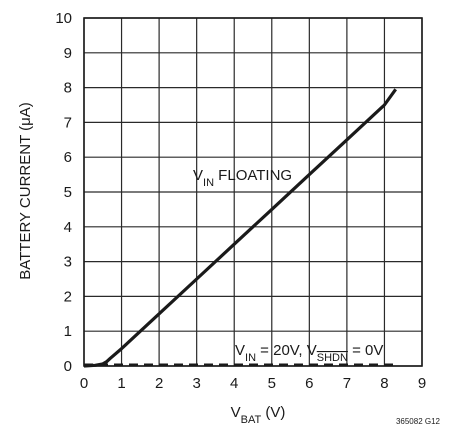 The width and height of the screenshot is (458, 425). What do you see at coordinates (242, 178) in the screenshot?
I see `annotation-vin-floating: VIN FLOATING` at bounding box center [242, 178].